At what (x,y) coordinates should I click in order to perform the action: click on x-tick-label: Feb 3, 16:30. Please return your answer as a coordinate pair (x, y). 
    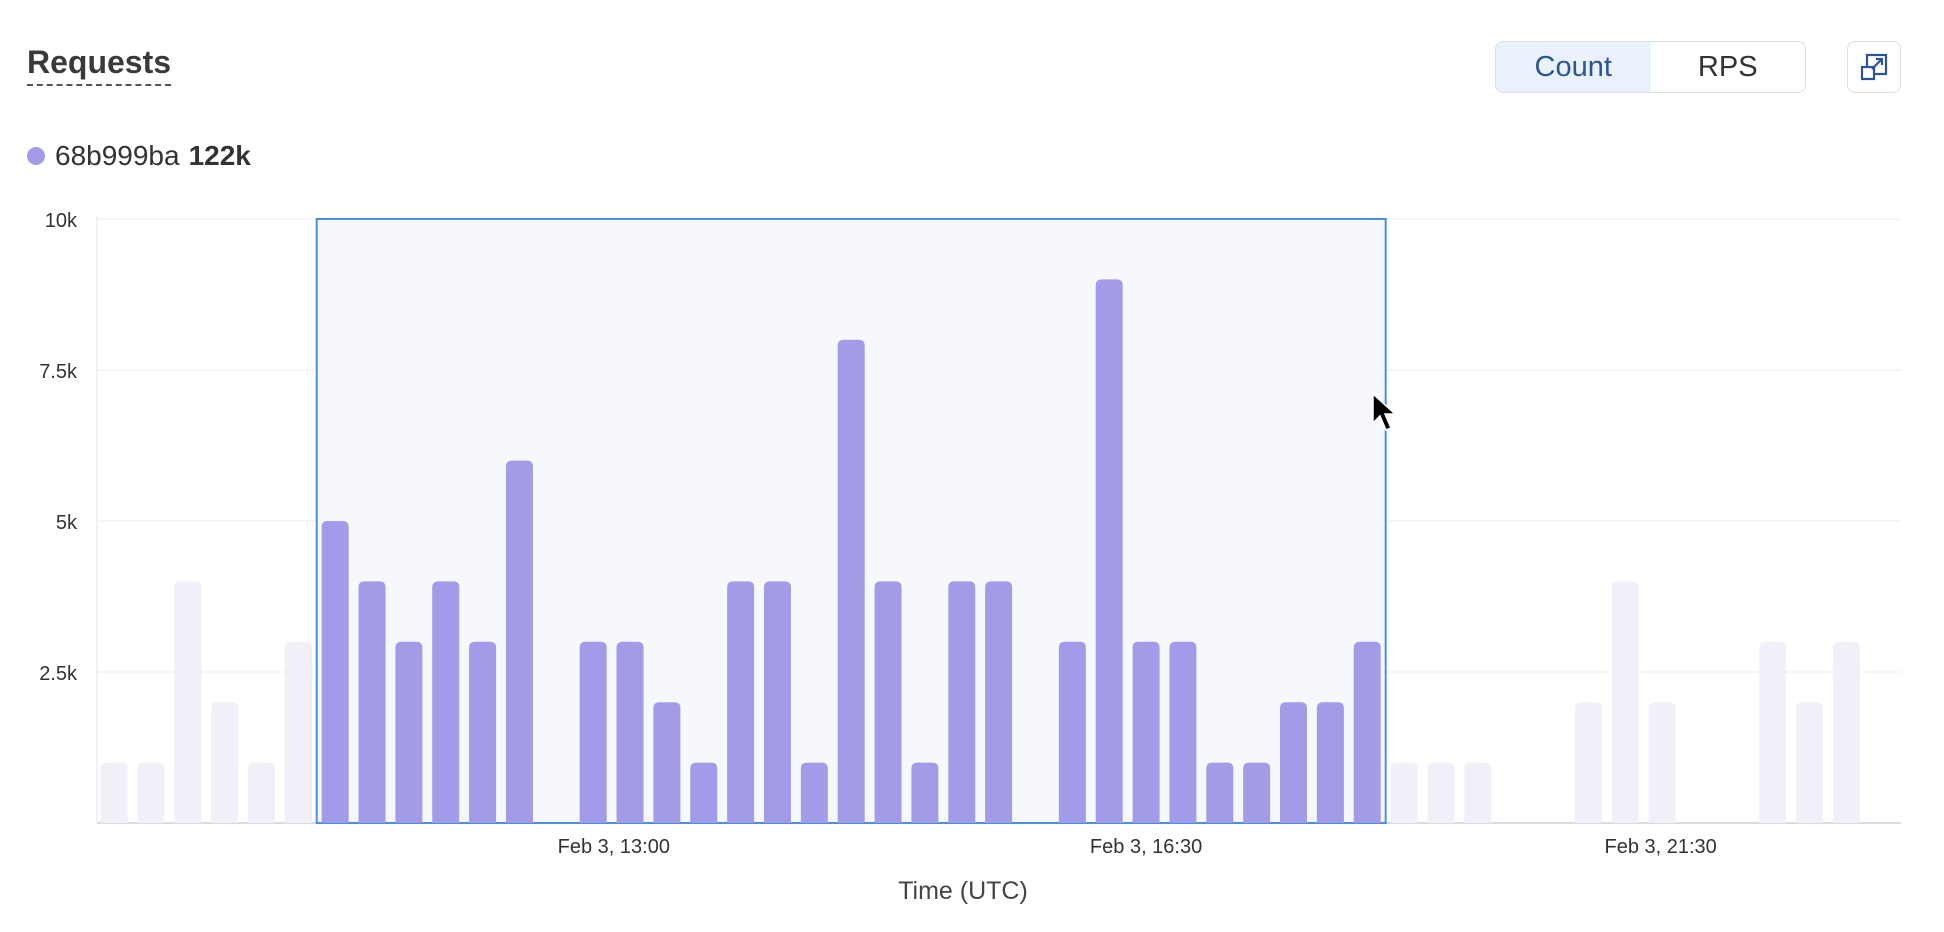
    Looking at the image, I should click on (1146, 847).